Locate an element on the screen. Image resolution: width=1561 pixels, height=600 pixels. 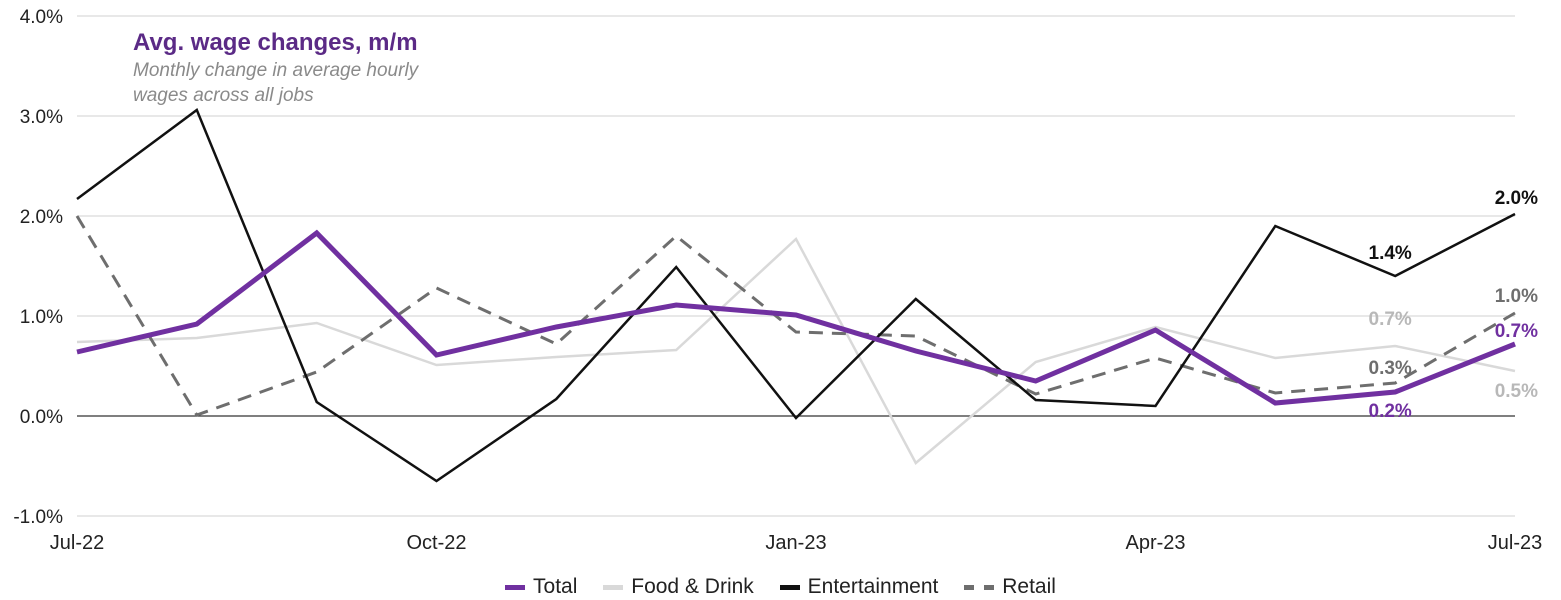
legend-swatch-retail is located at coordinates (979, 587).